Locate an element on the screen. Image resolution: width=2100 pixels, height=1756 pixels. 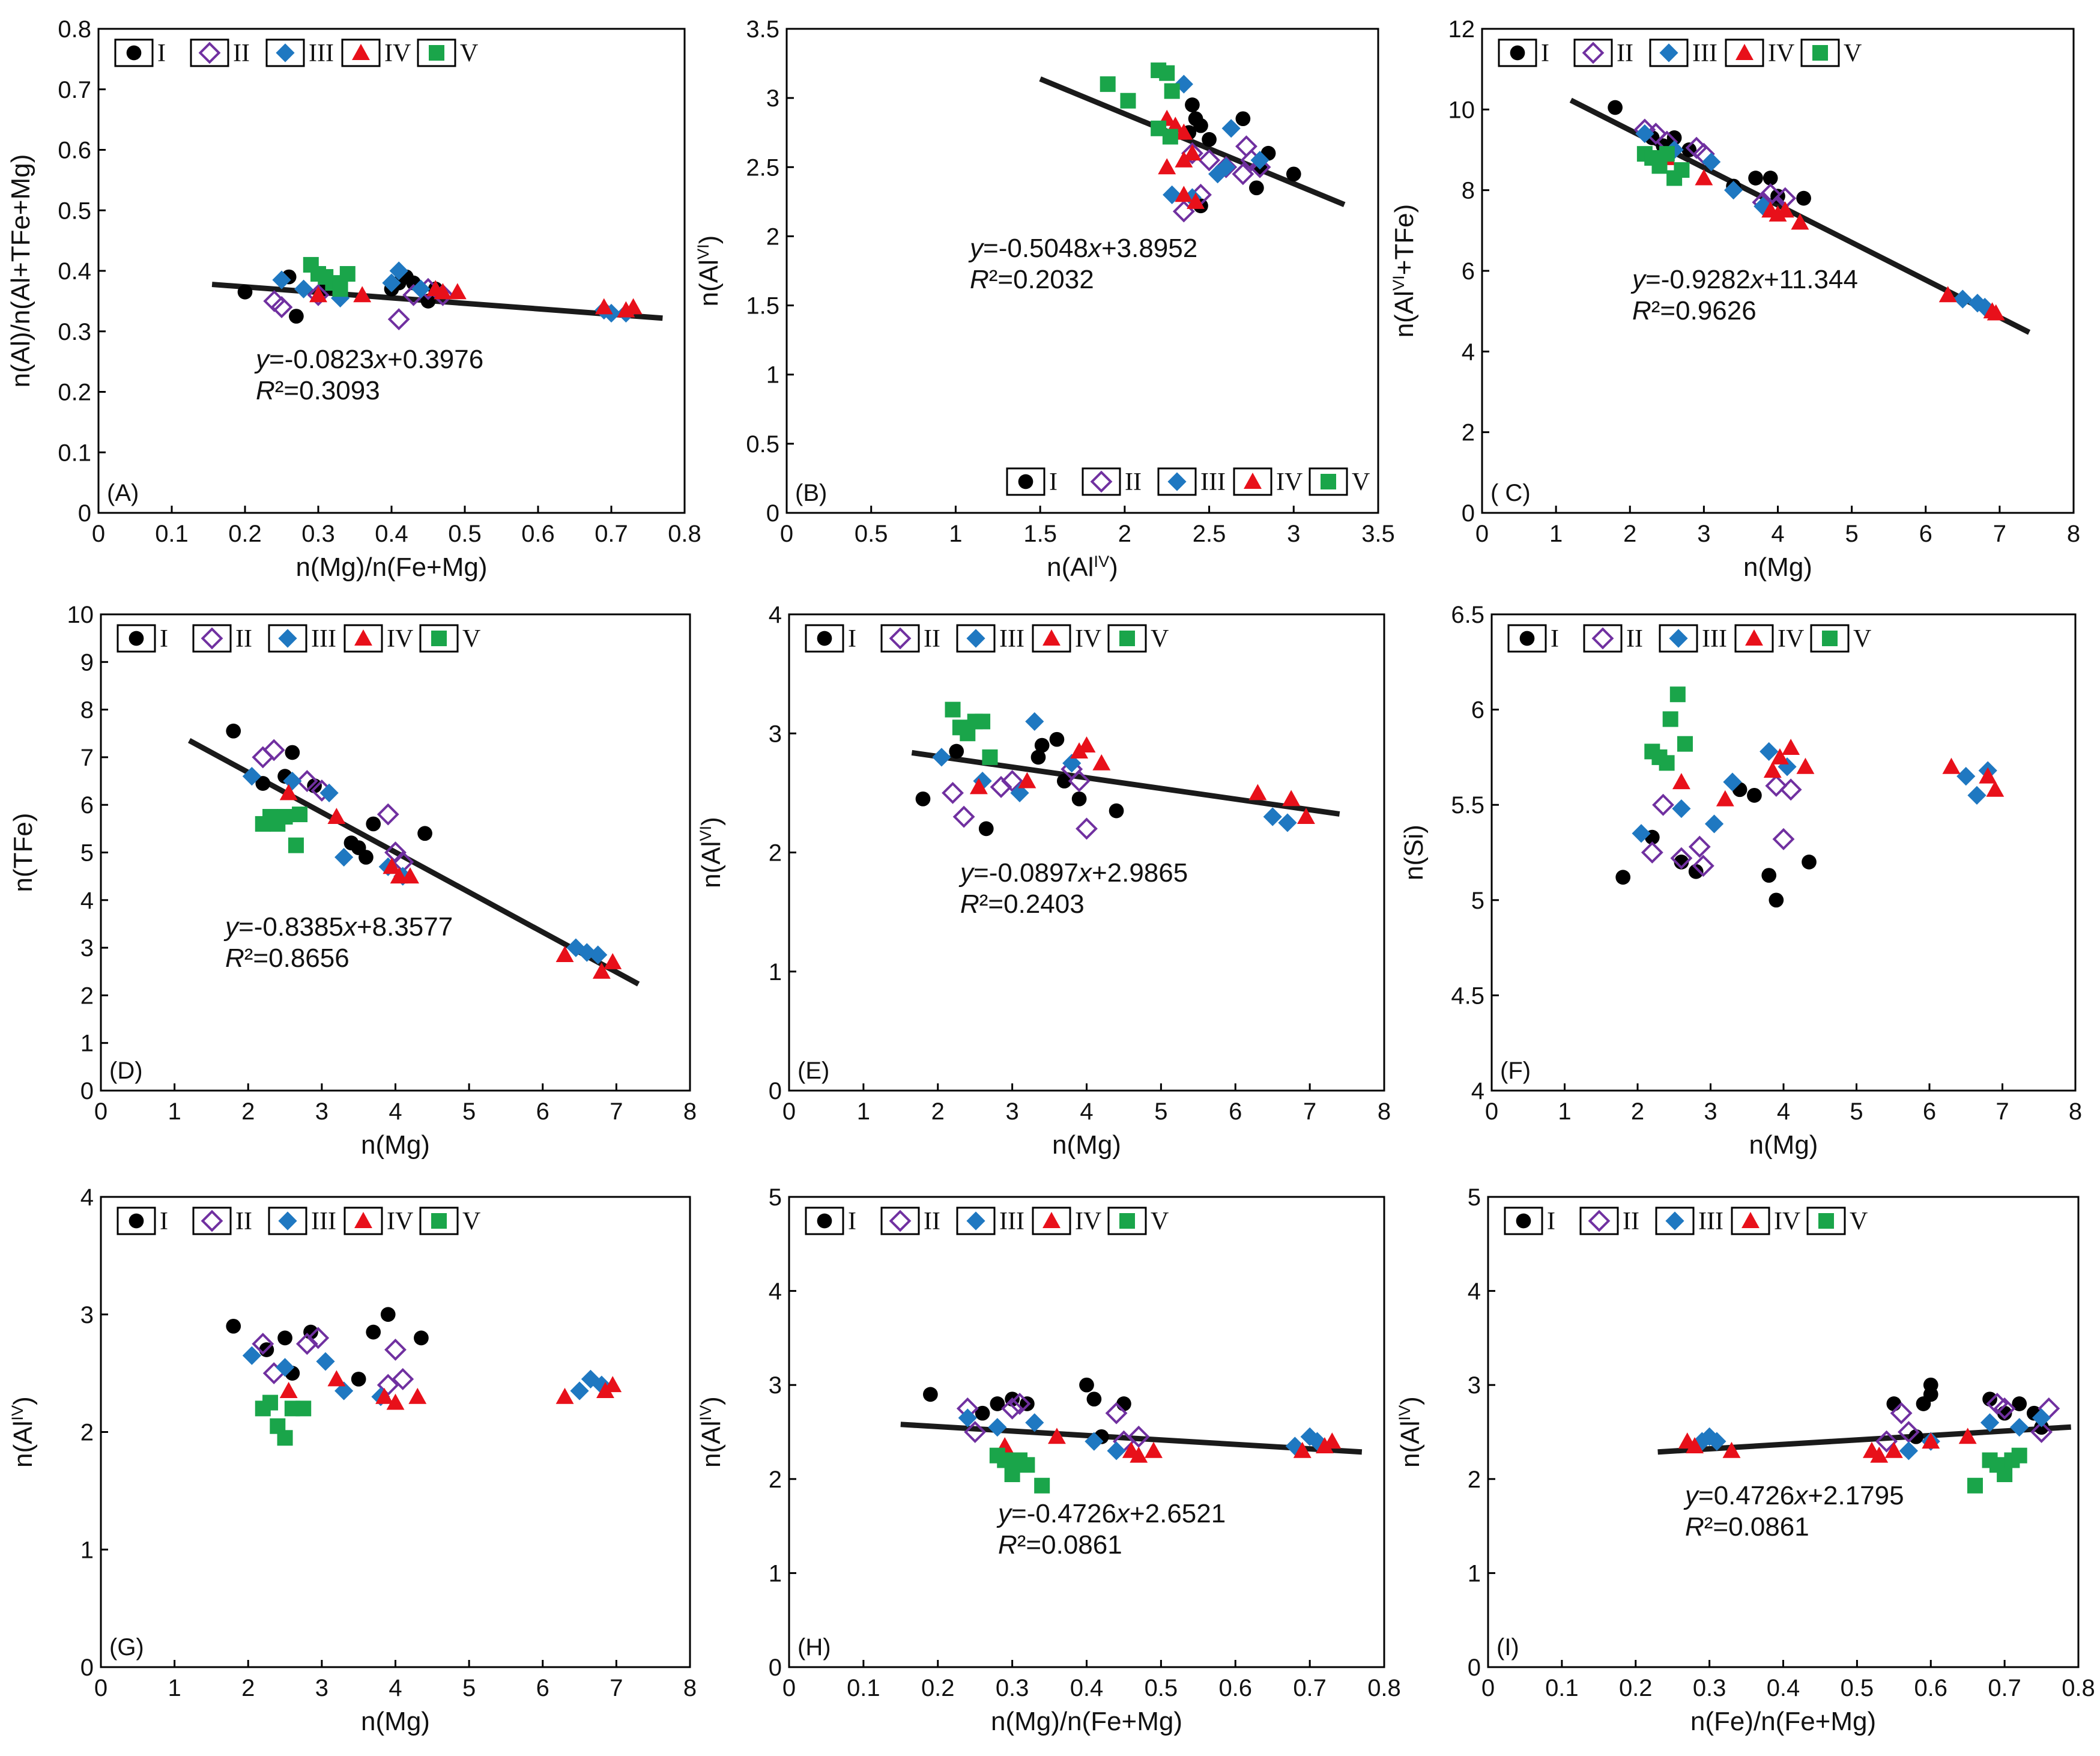
x-tick-label: 0.5 is located at coordinates (465, 534).